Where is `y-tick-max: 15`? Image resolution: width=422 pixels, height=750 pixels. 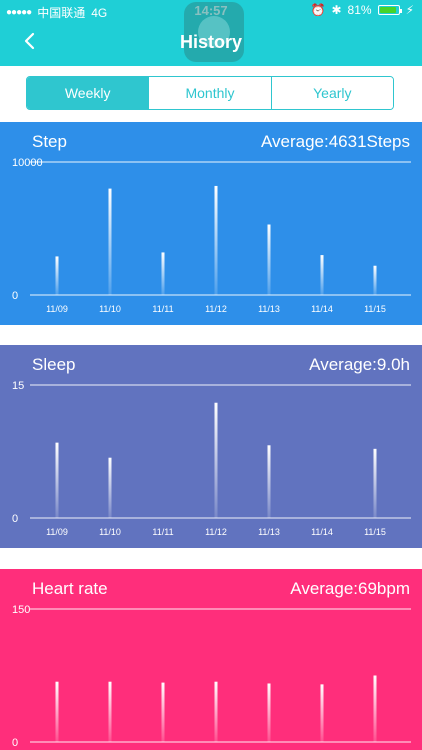
y-tick-max: 15 is located at coordinates (18, 386).